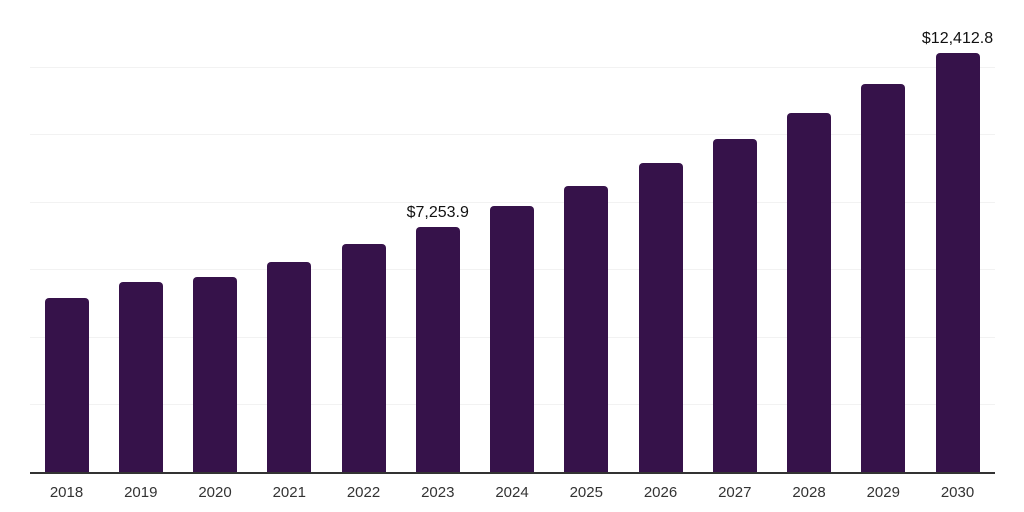  I want to click on bar-2023, so click(437, 349).